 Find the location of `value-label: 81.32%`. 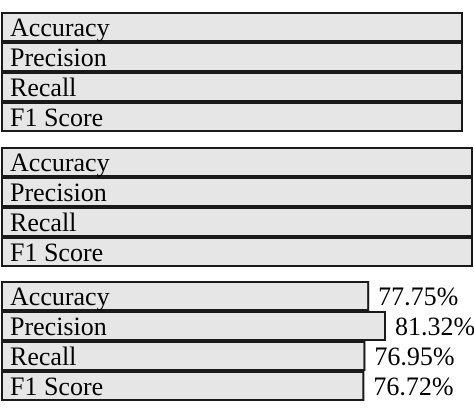

value-label: 81.32% is located at coordinates (434, 326).